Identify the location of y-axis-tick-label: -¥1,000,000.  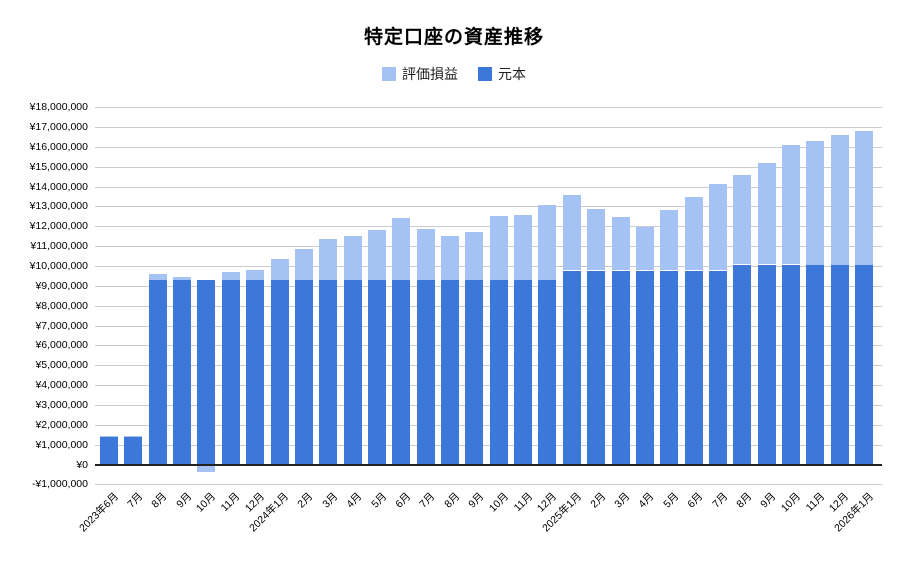
(59, 484).